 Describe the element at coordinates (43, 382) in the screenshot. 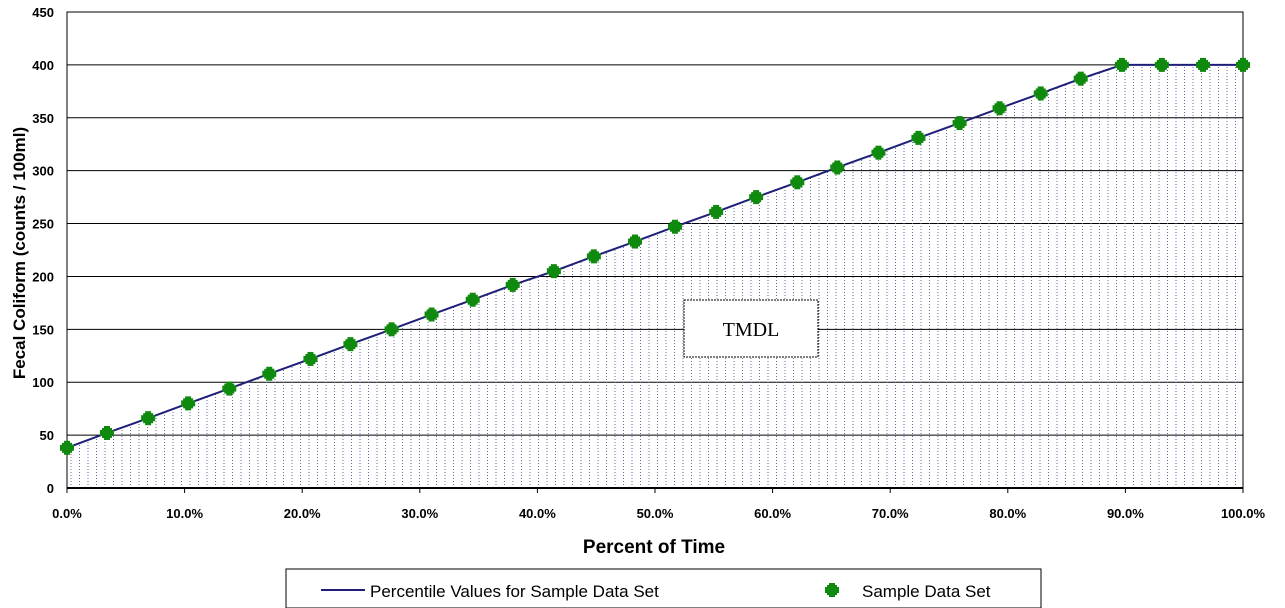

I see `y-tick-label: 100` at that location.